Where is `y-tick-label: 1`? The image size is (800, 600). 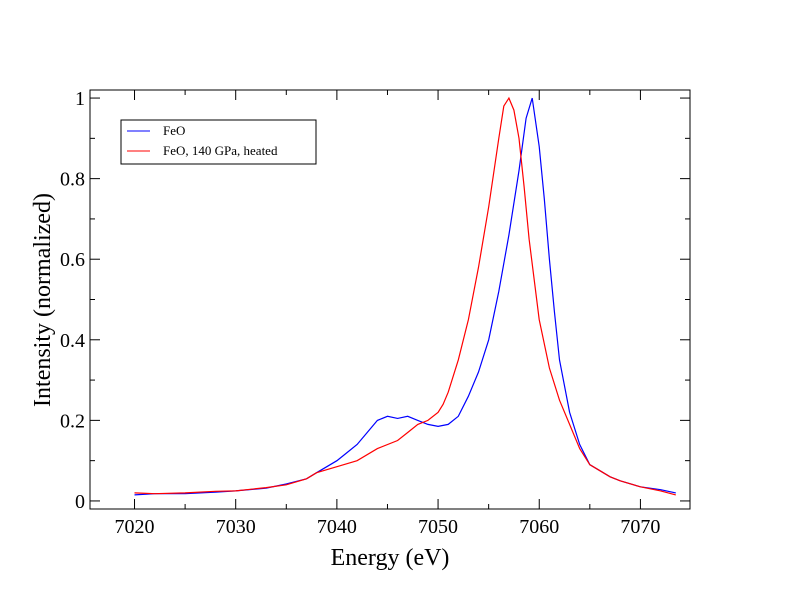
y-tick-label: 1 is located at coordinates (80, 99).